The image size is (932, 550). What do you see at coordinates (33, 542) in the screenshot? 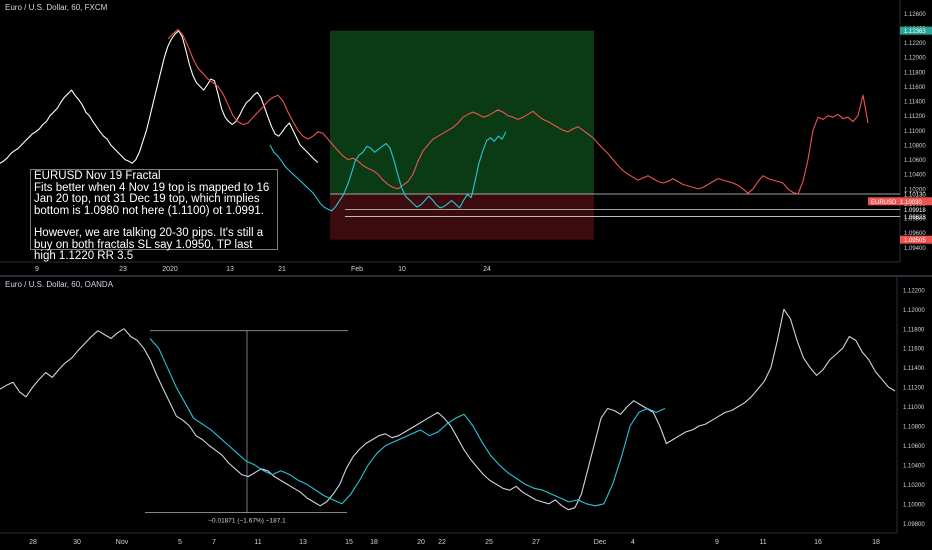
I see `time-tick-label: 28` at bounding box center [33, 542].